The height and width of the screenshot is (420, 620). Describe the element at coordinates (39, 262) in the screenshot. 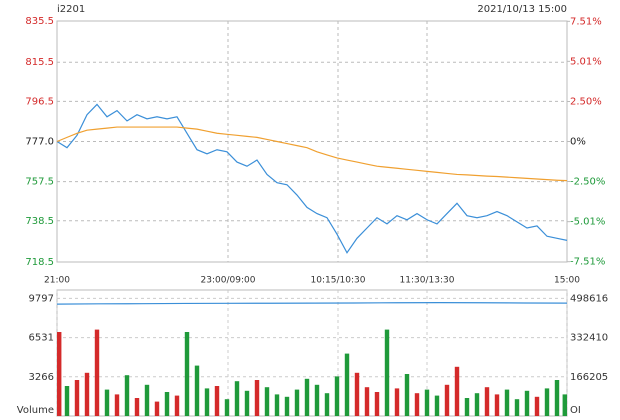

I see `y-tick-label: 718.5` at that location.